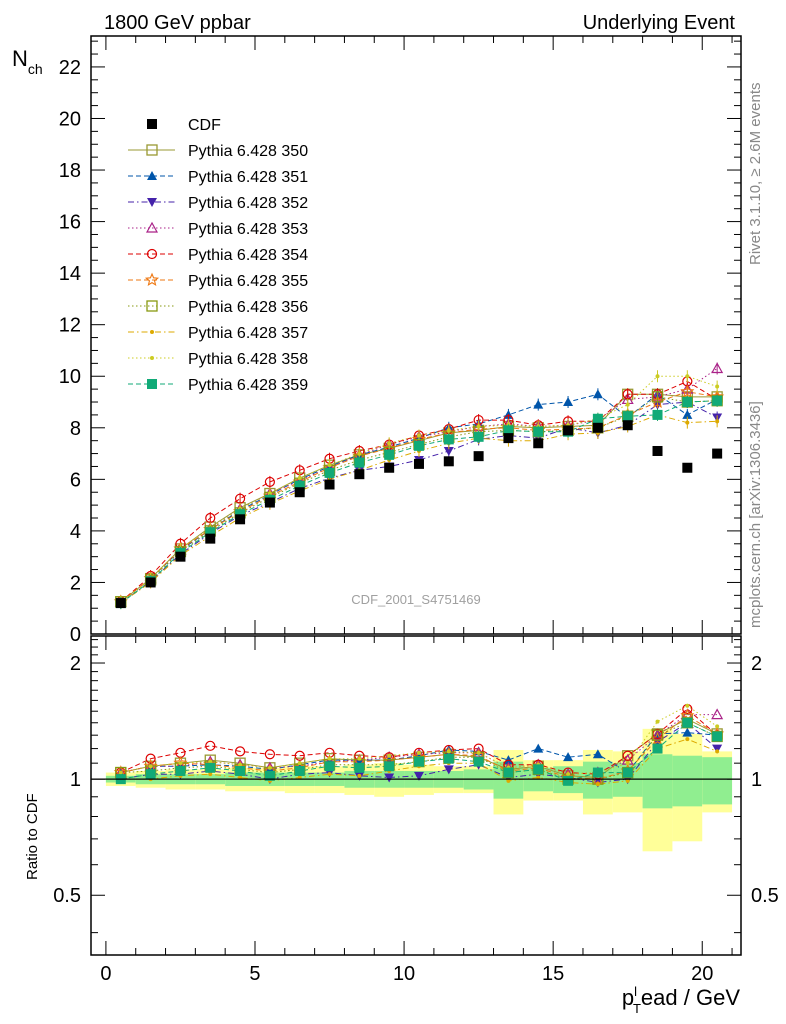 This screenshot has height=1024, width=786. What do you see at coordinates (70, 119) in the screenshot?
I see `y-tick-label: 20` at bounding box center [70, 119].